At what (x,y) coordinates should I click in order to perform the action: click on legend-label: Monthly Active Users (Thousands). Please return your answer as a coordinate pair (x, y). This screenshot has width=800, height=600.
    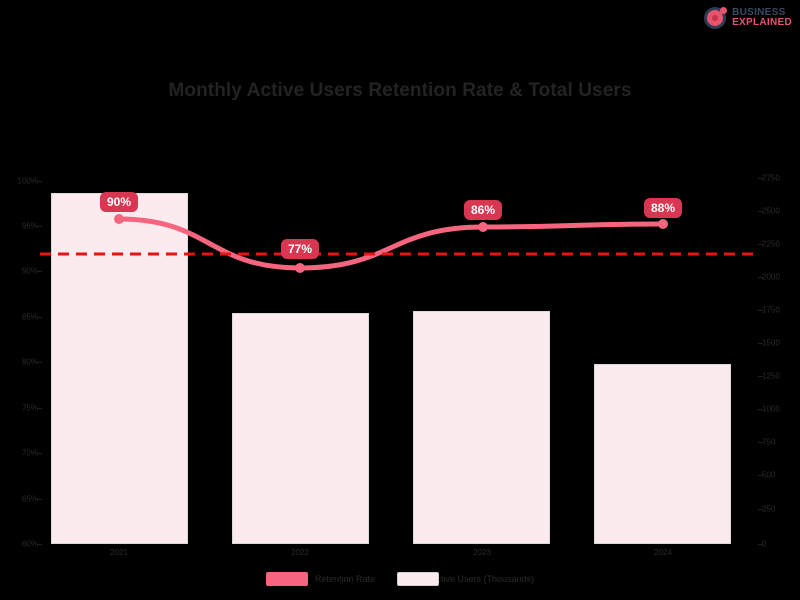
    Looking at the image, I should click on (465, 579).